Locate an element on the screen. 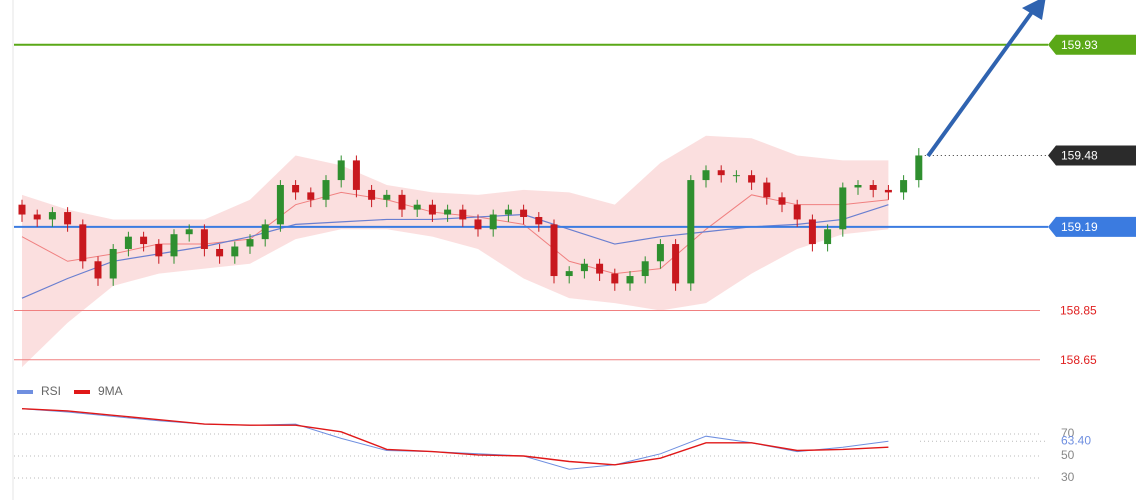 This screenshot has height=500, width=1140. last-price-label: 159.48 is located at coordinates (1079, 156).